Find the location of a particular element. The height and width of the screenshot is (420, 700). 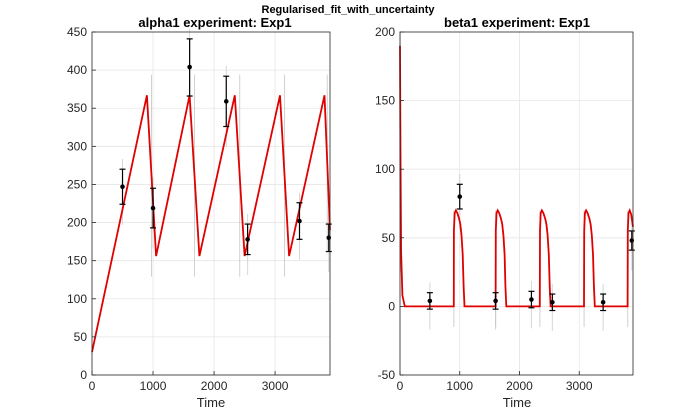

beta1-x-tick-label: 2000 is located at coordinates (519, 386).